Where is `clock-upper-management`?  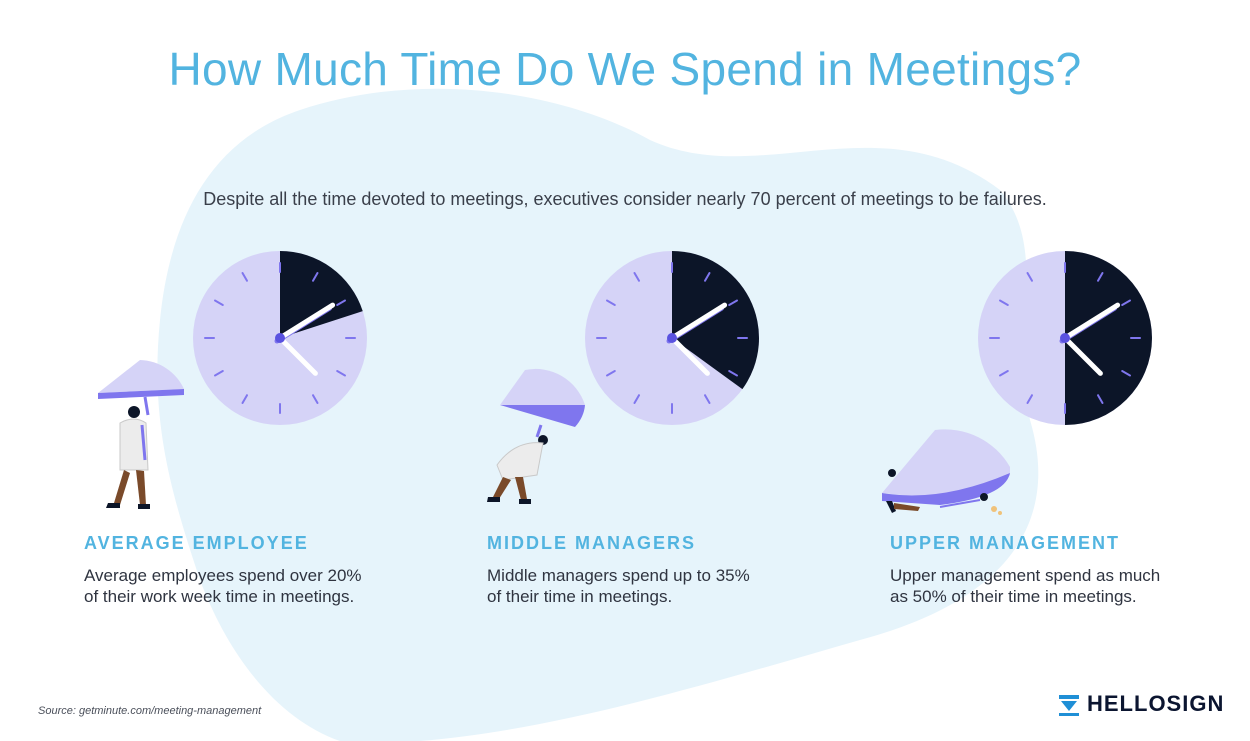
clock-upper-management is located at coordinates (1065, 338).